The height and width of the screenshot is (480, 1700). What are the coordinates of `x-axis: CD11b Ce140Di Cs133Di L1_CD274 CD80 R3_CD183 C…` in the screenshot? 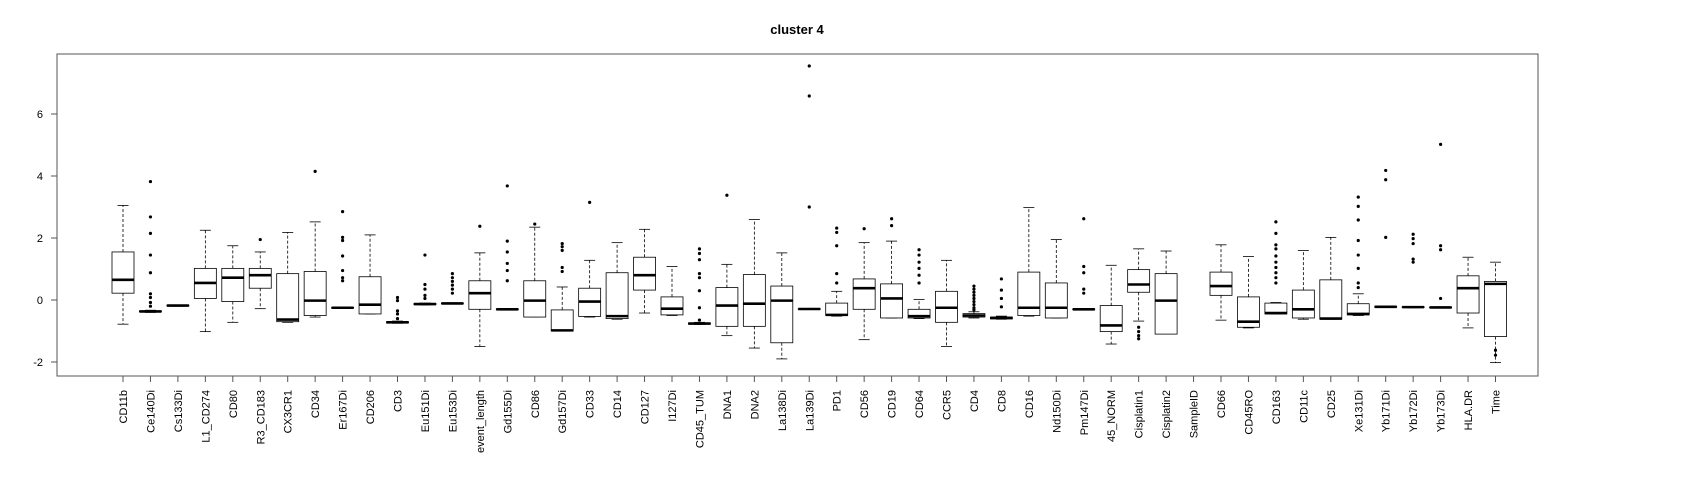 It's located at (810, 414).